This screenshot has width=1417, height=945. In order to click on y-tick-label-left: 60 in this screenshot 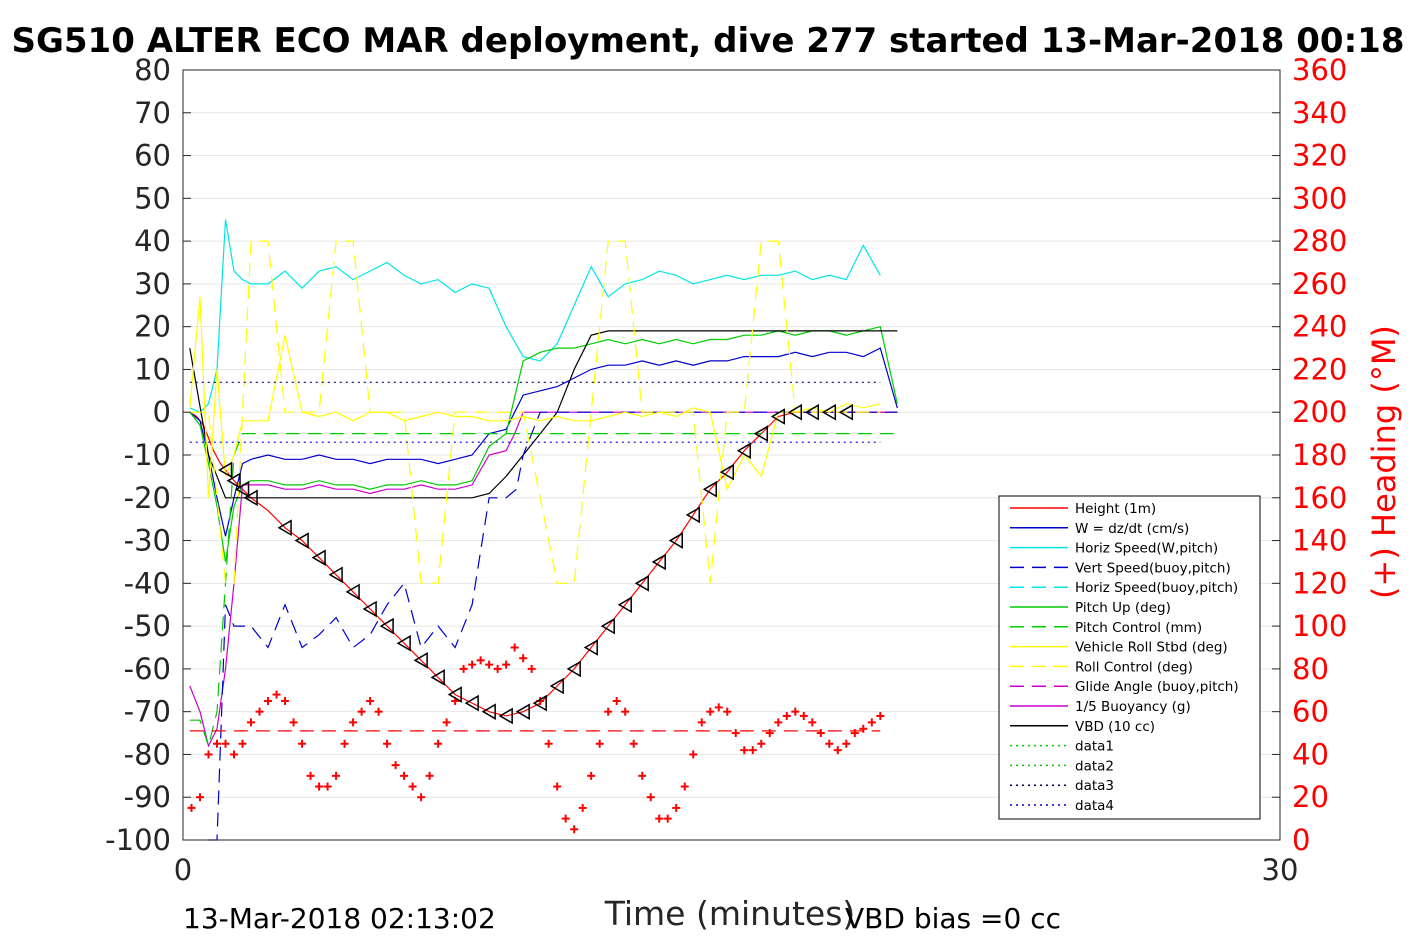, I will do `click(152, 156)`.